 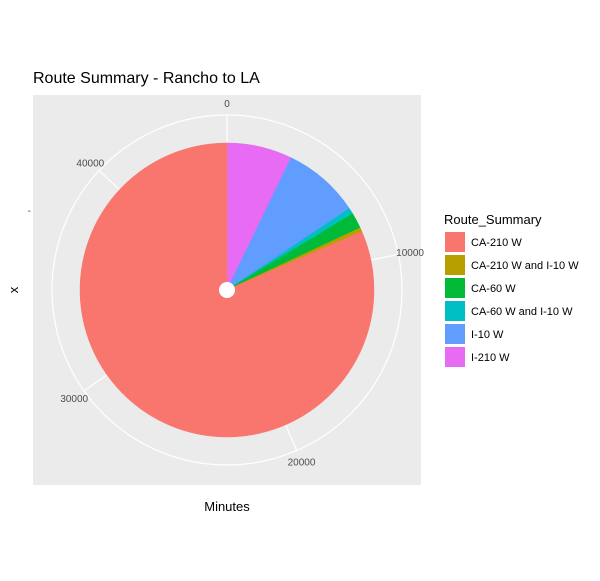 What do you see at coordinates (74, 399) in the screenshot?
I see `theta-tick-30000: 30000` at bounding box center [74, 399].